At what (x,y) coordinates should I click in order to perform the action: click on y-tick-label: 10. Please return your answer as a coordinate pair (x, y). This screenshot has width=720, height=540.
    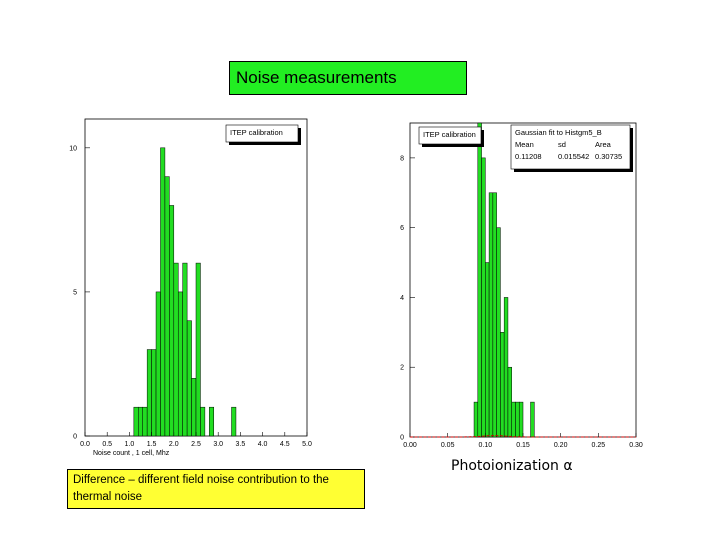
    Looking at the image, I should click on (73, 148).